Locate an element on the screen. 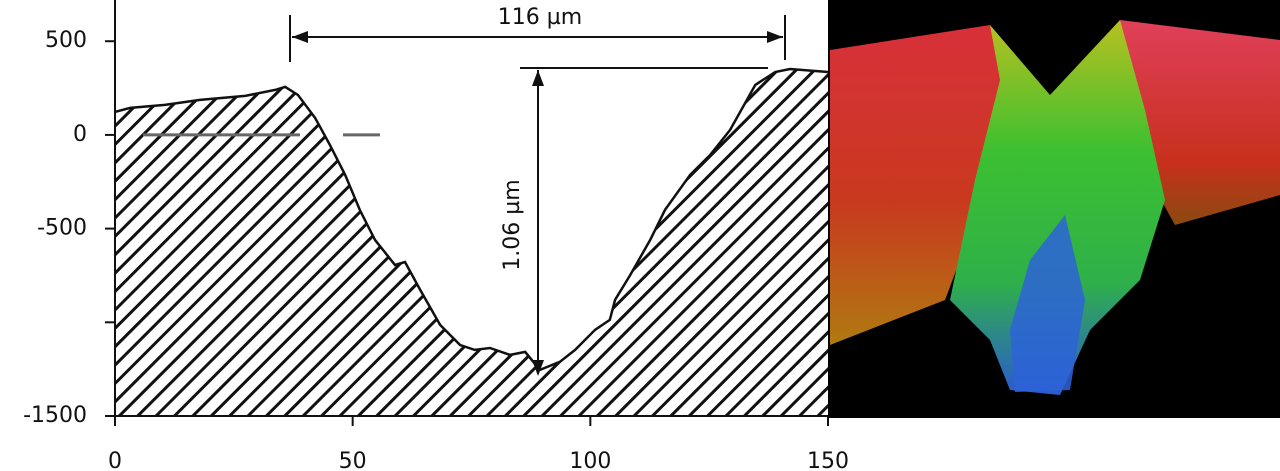 The image size is (1280, 471). y-tick-label: 500 is located at coordinates (66, 40).